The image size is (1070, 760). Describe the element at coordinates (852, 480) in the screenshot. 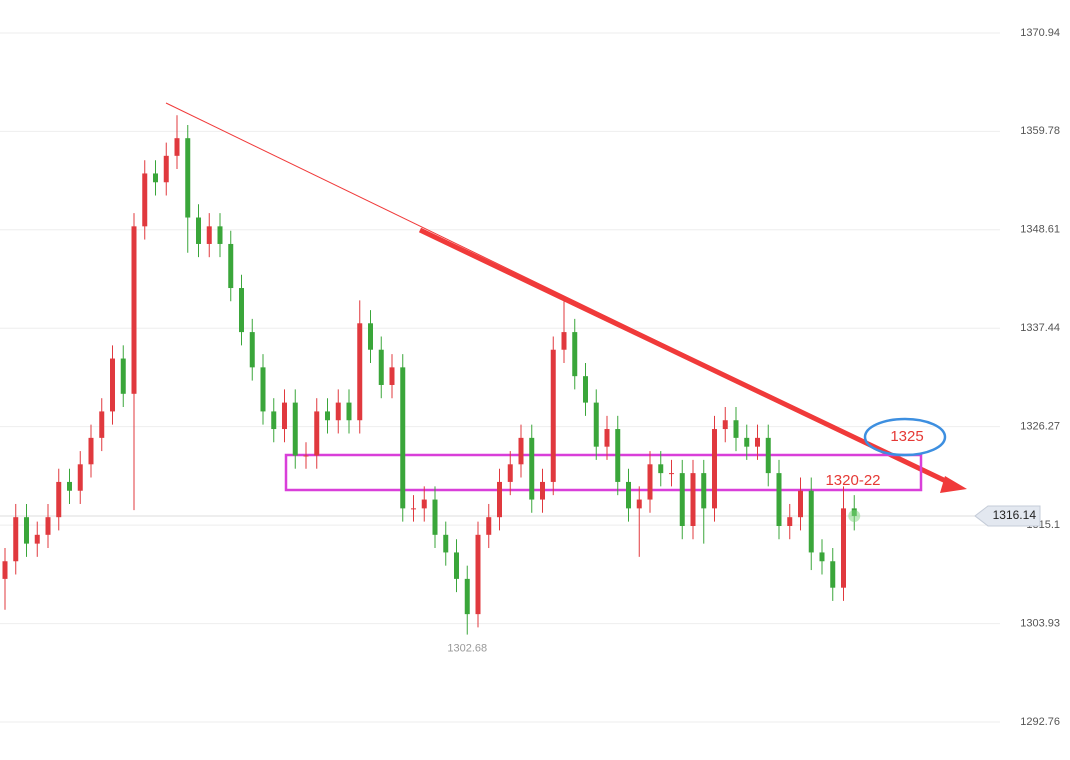

I see `annotation: 1320-22` at that location.